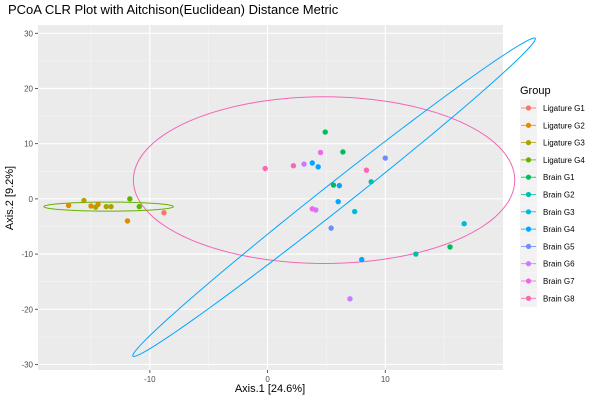  I want to click on legend-label: Ligature G3, so click(564, 143).